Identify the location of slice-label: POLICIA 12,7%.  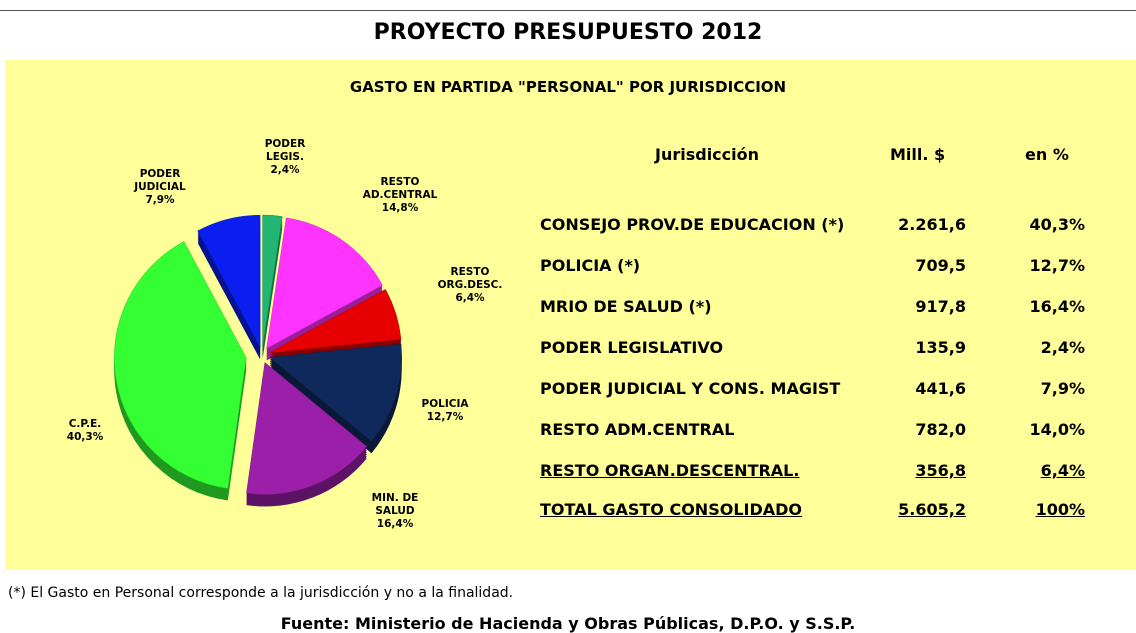
(445, 411).